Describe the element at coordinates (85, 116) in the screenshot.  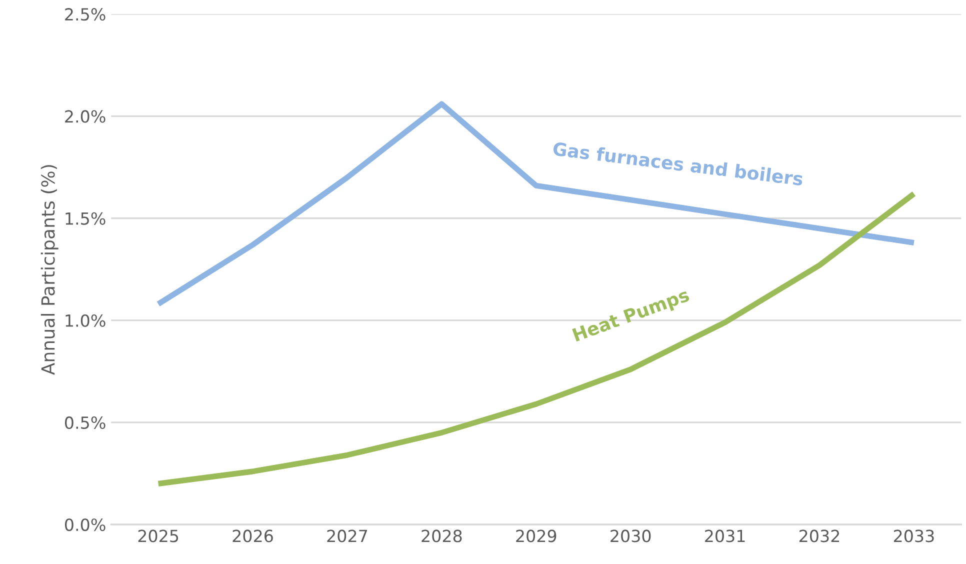
I see `y-tick-label: 2.0%` at that location.